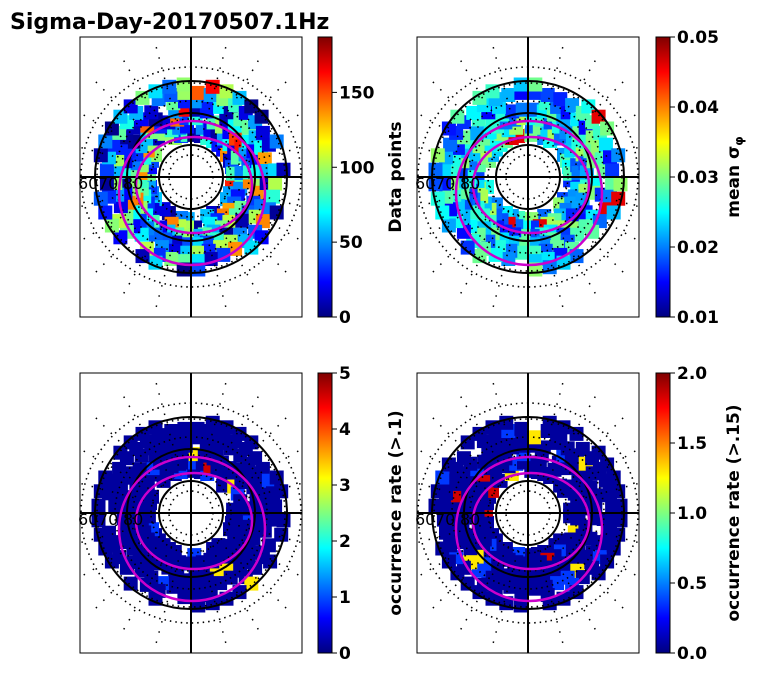 This screenshot has width=759, height=674. Describe the element at coordinates (663, 513) in the screenshot. I see `colorbar-gradient` at that location.